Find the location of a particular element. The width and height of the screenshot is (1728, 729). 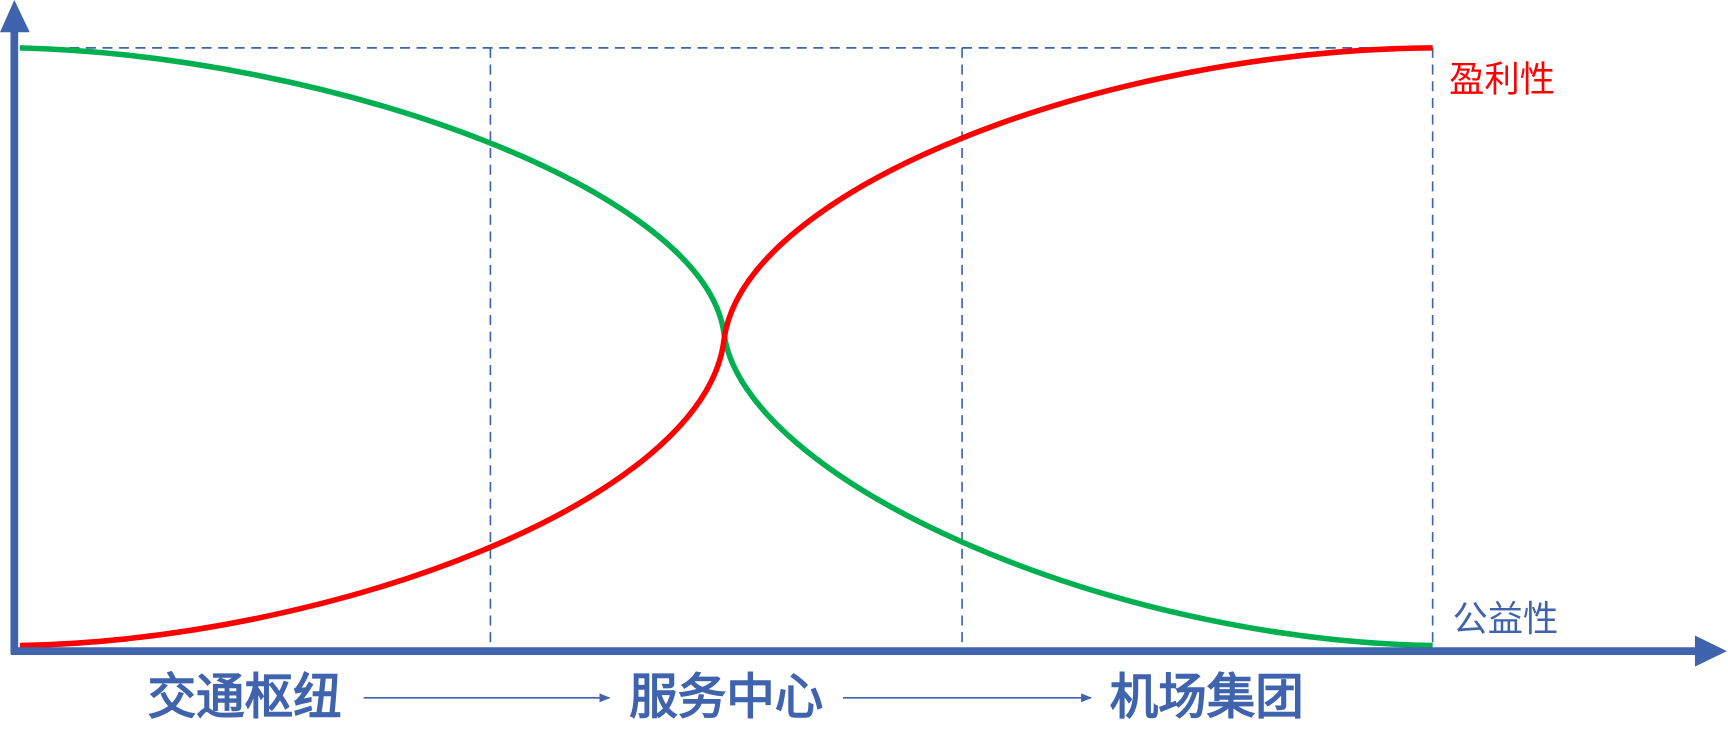

profitability-label: 盈利性 is located at coordinates (1502, 79).